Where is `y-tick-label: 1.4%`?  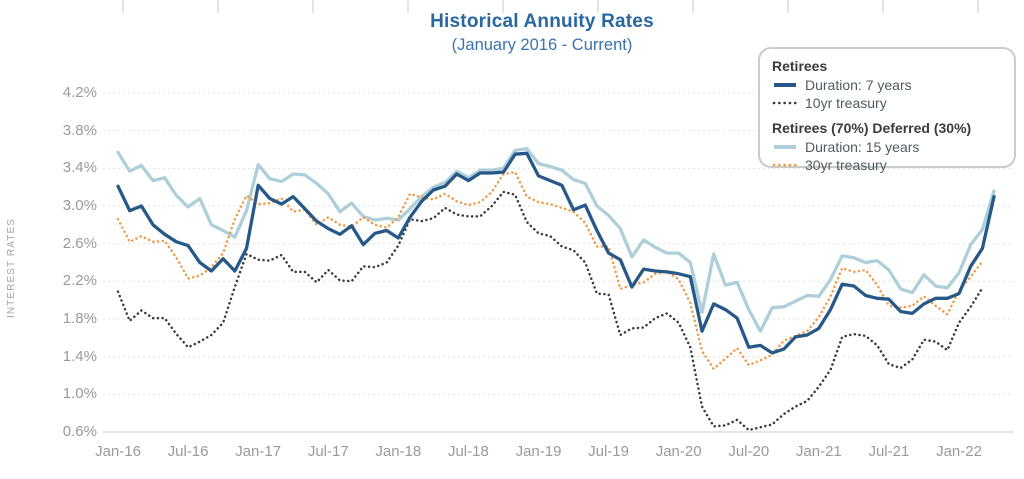 y-tick-label: 1.4% is located at coordinates (79, 356).